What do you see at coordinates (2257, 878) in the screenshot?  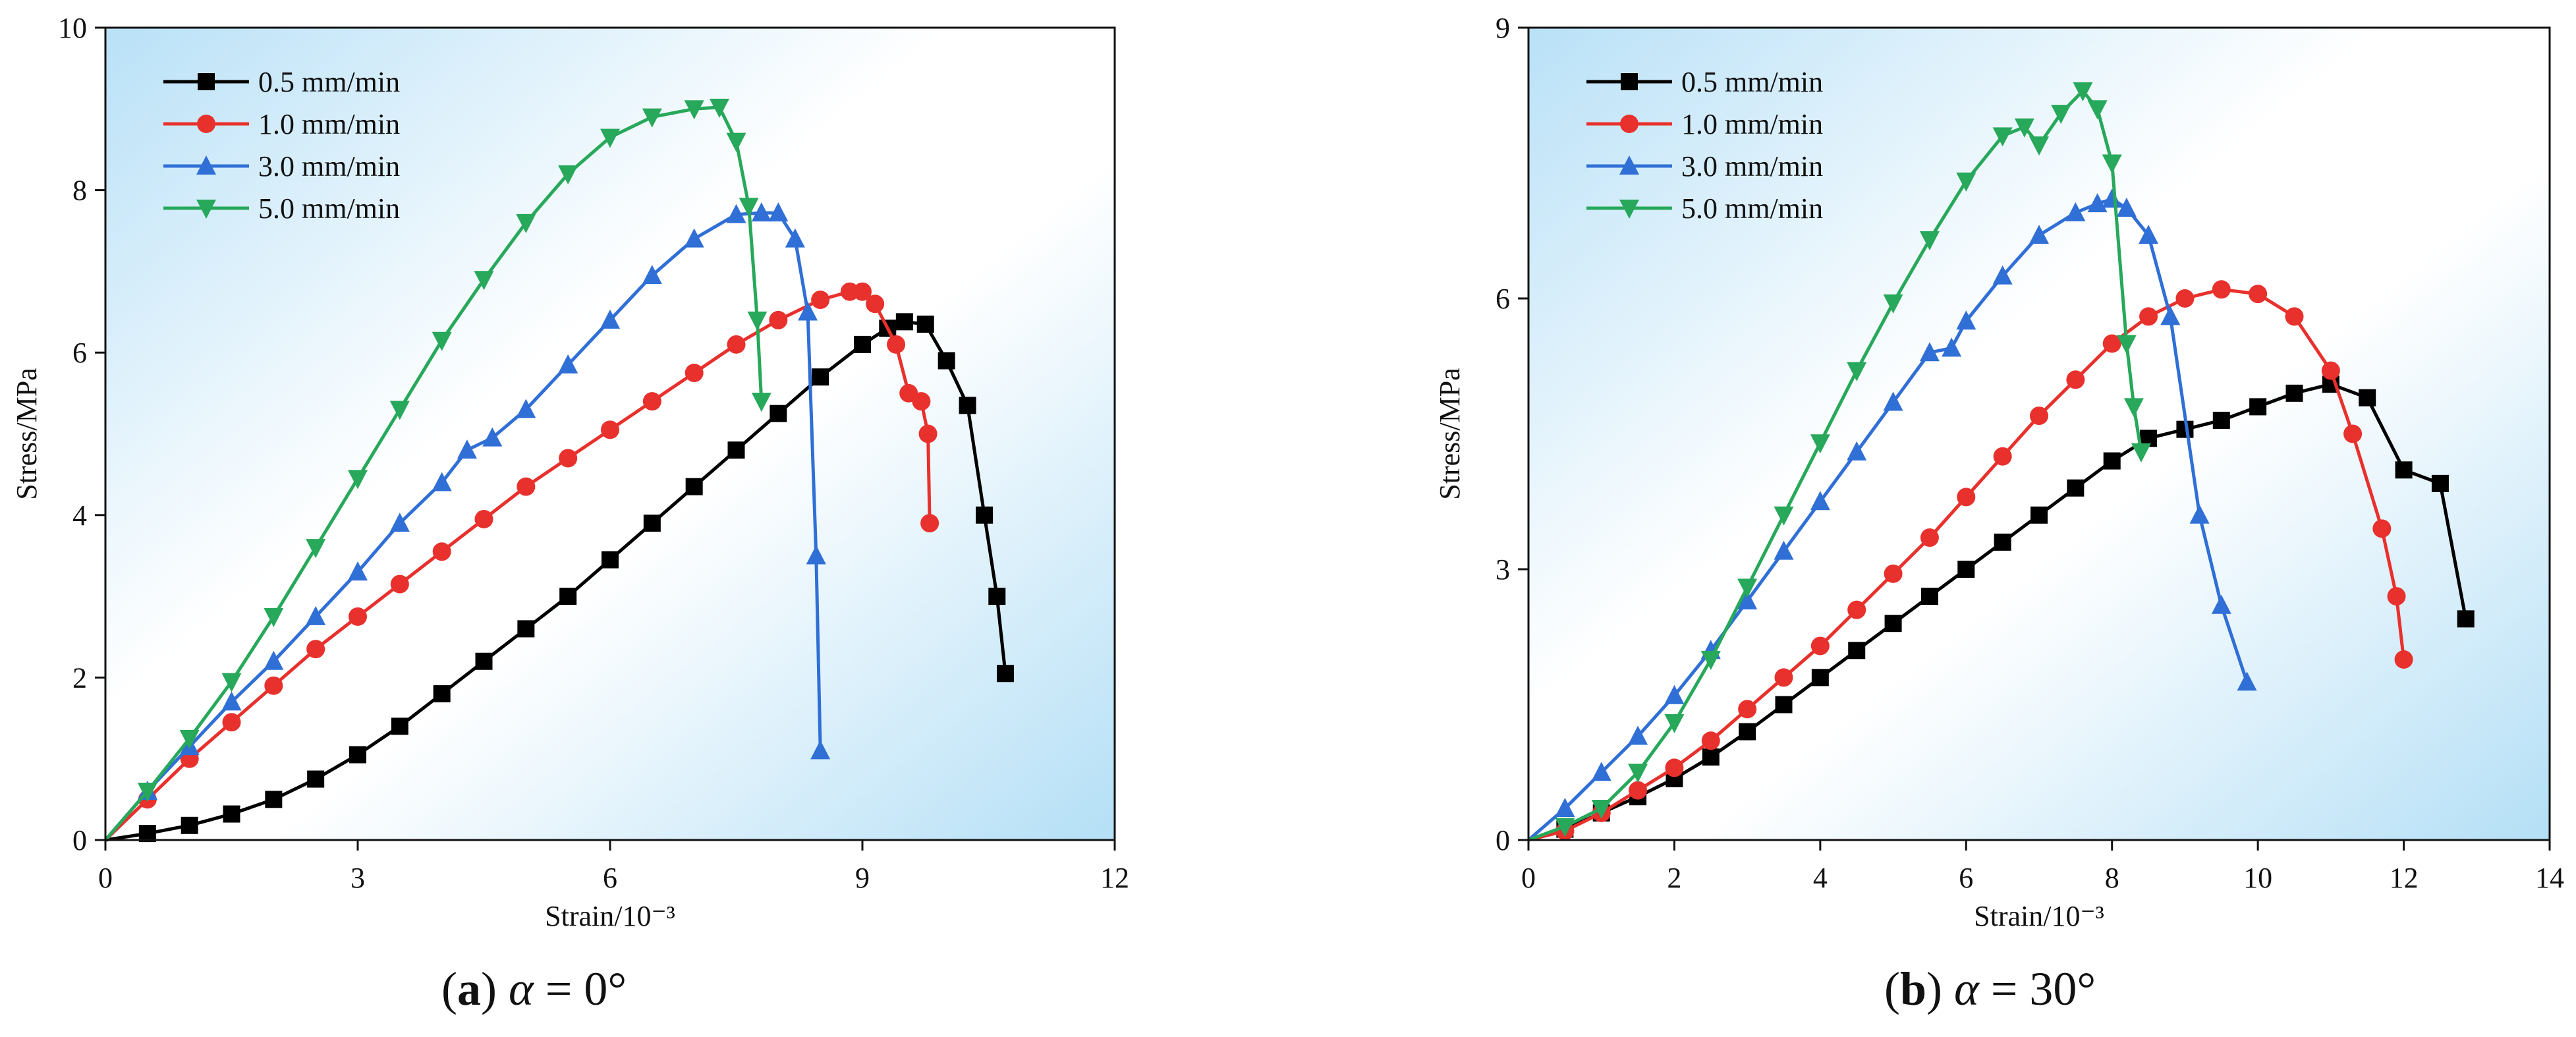 I see `x-tick-label: 10` at bounding box center [2257, 878].